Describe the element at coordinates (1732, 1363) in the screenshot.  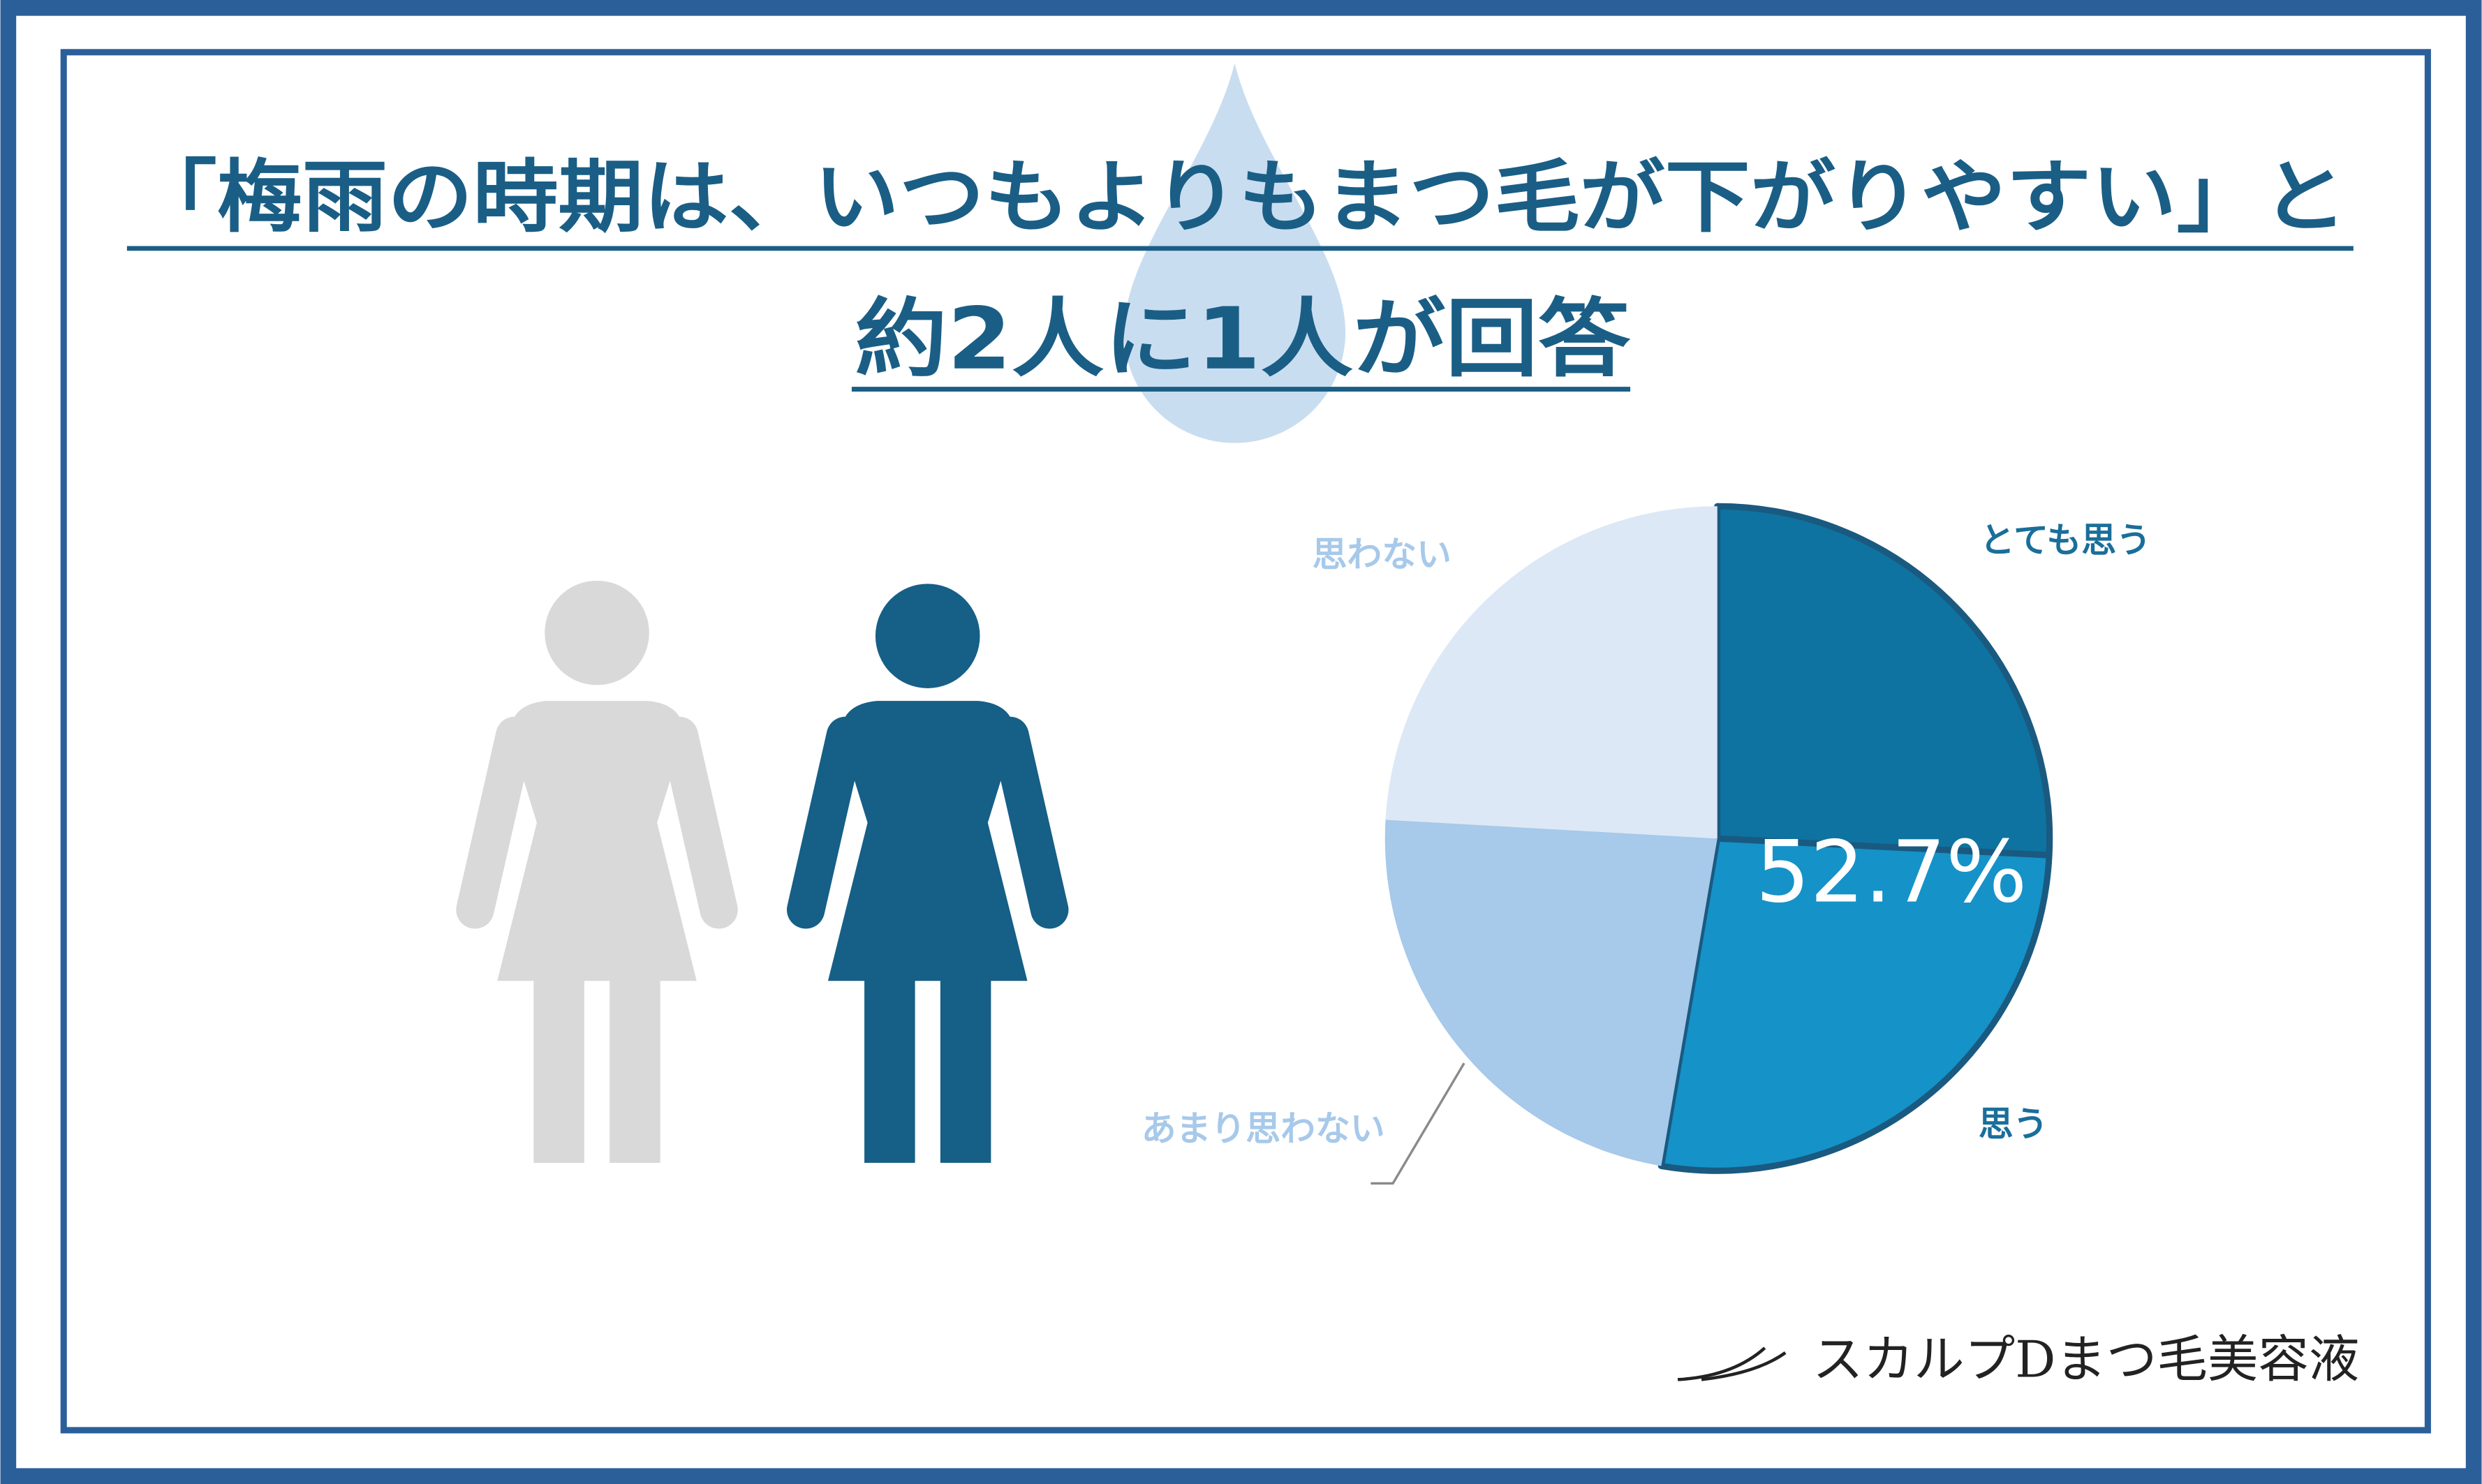
I see `brand-mark` at that location.